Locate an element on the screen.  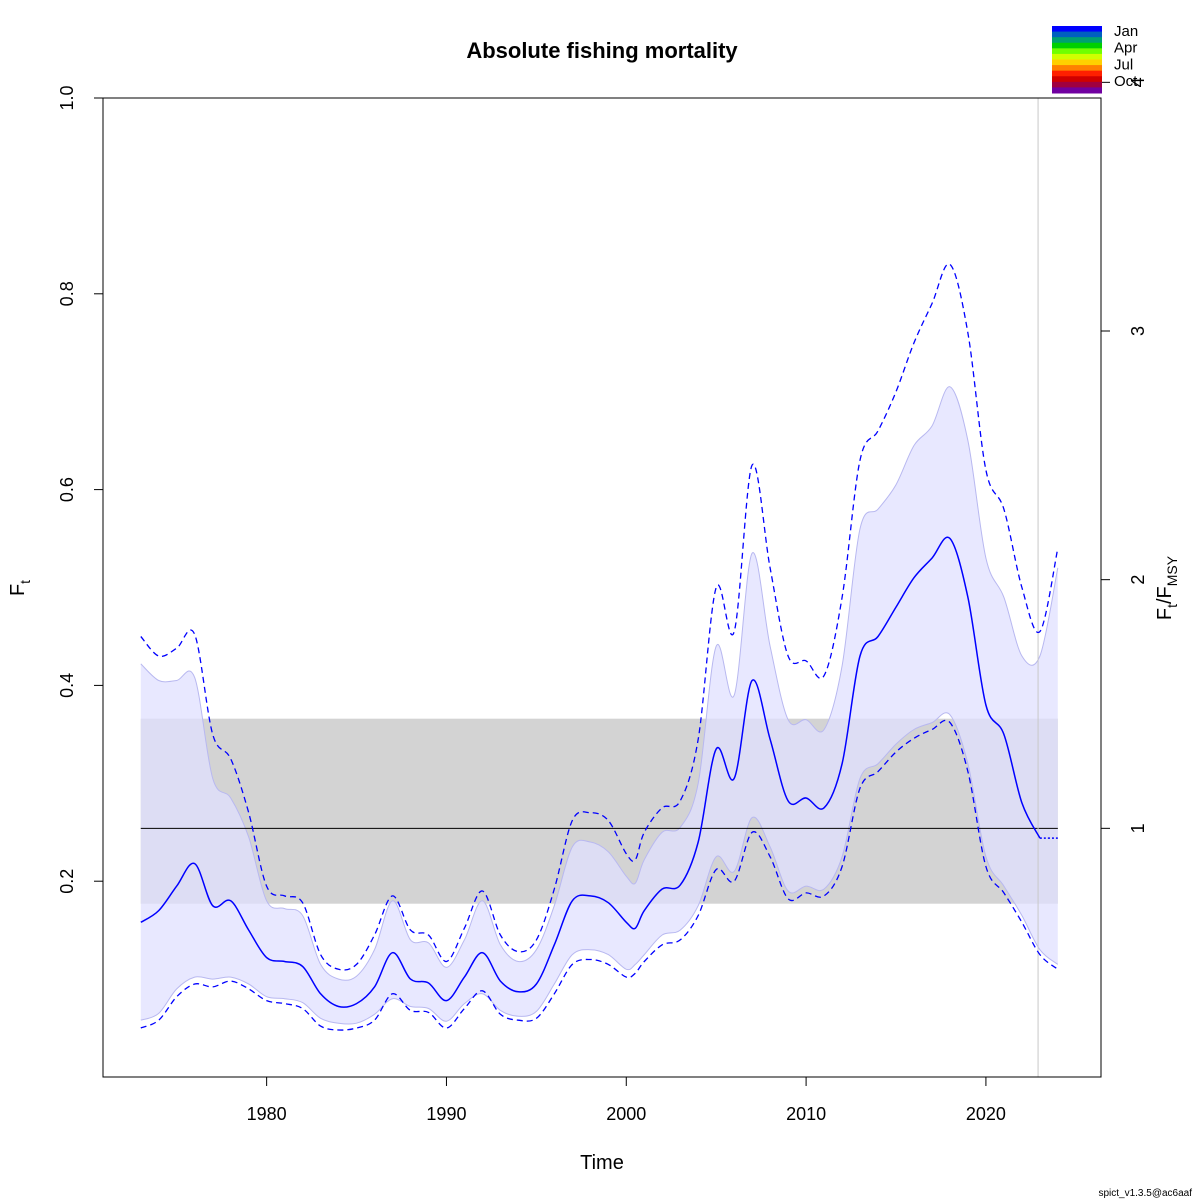
svg-text: Ft is located at coordinates (20, 588).